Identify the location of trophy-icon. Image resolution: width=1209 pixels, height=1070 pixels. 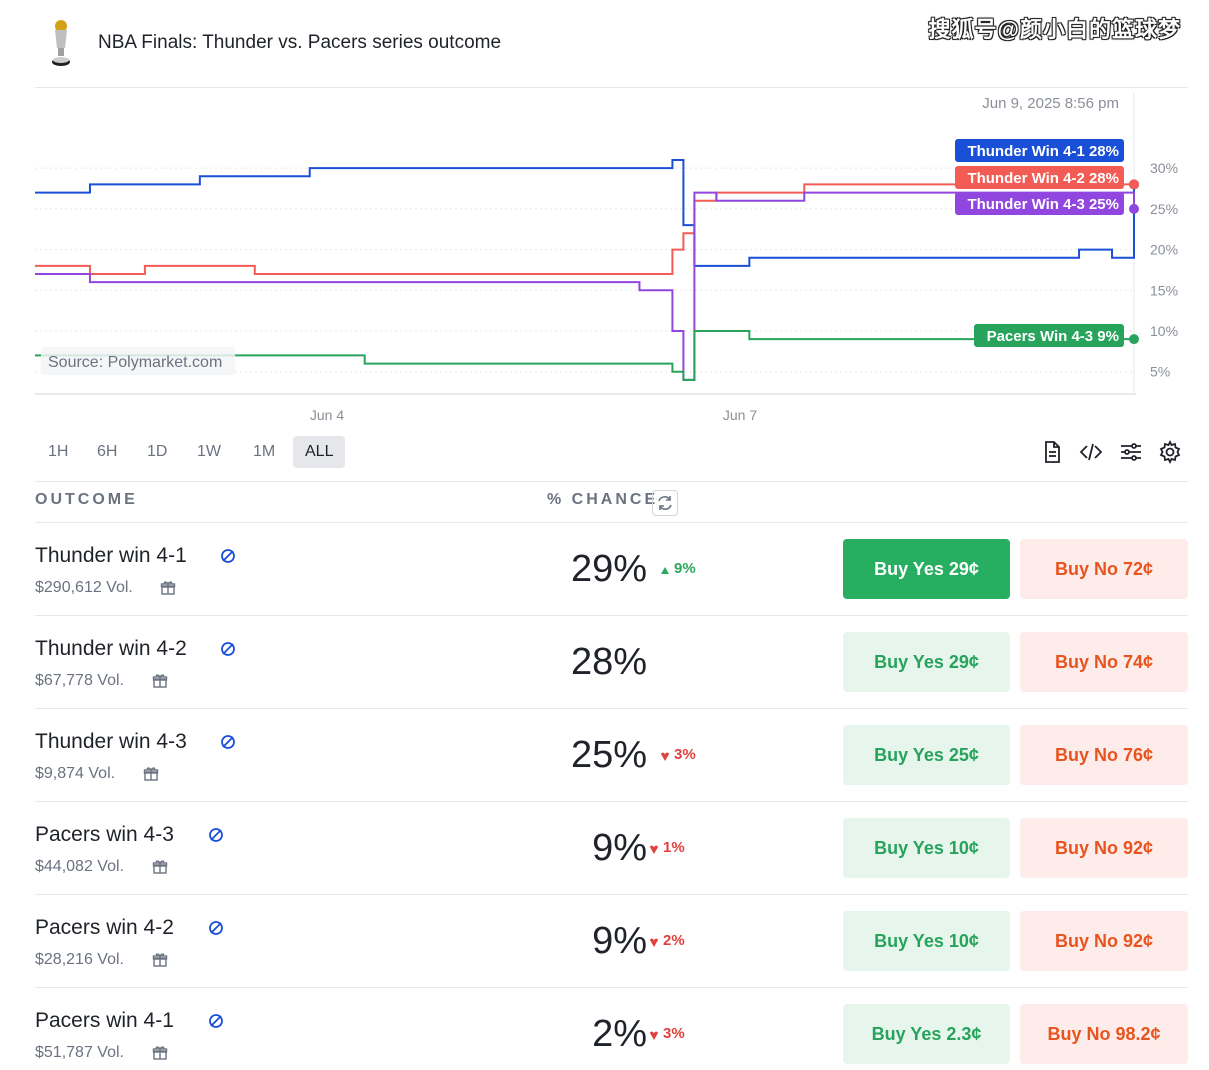
(61, 44).